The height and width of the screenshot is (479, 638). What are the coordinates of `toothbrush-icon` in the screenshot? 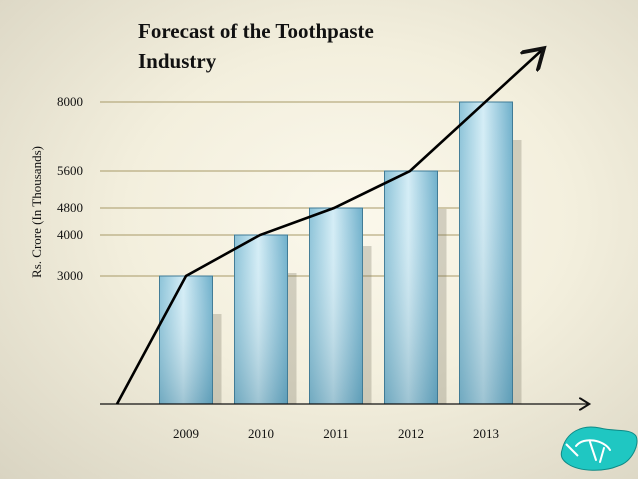 It's located at (599, 448).